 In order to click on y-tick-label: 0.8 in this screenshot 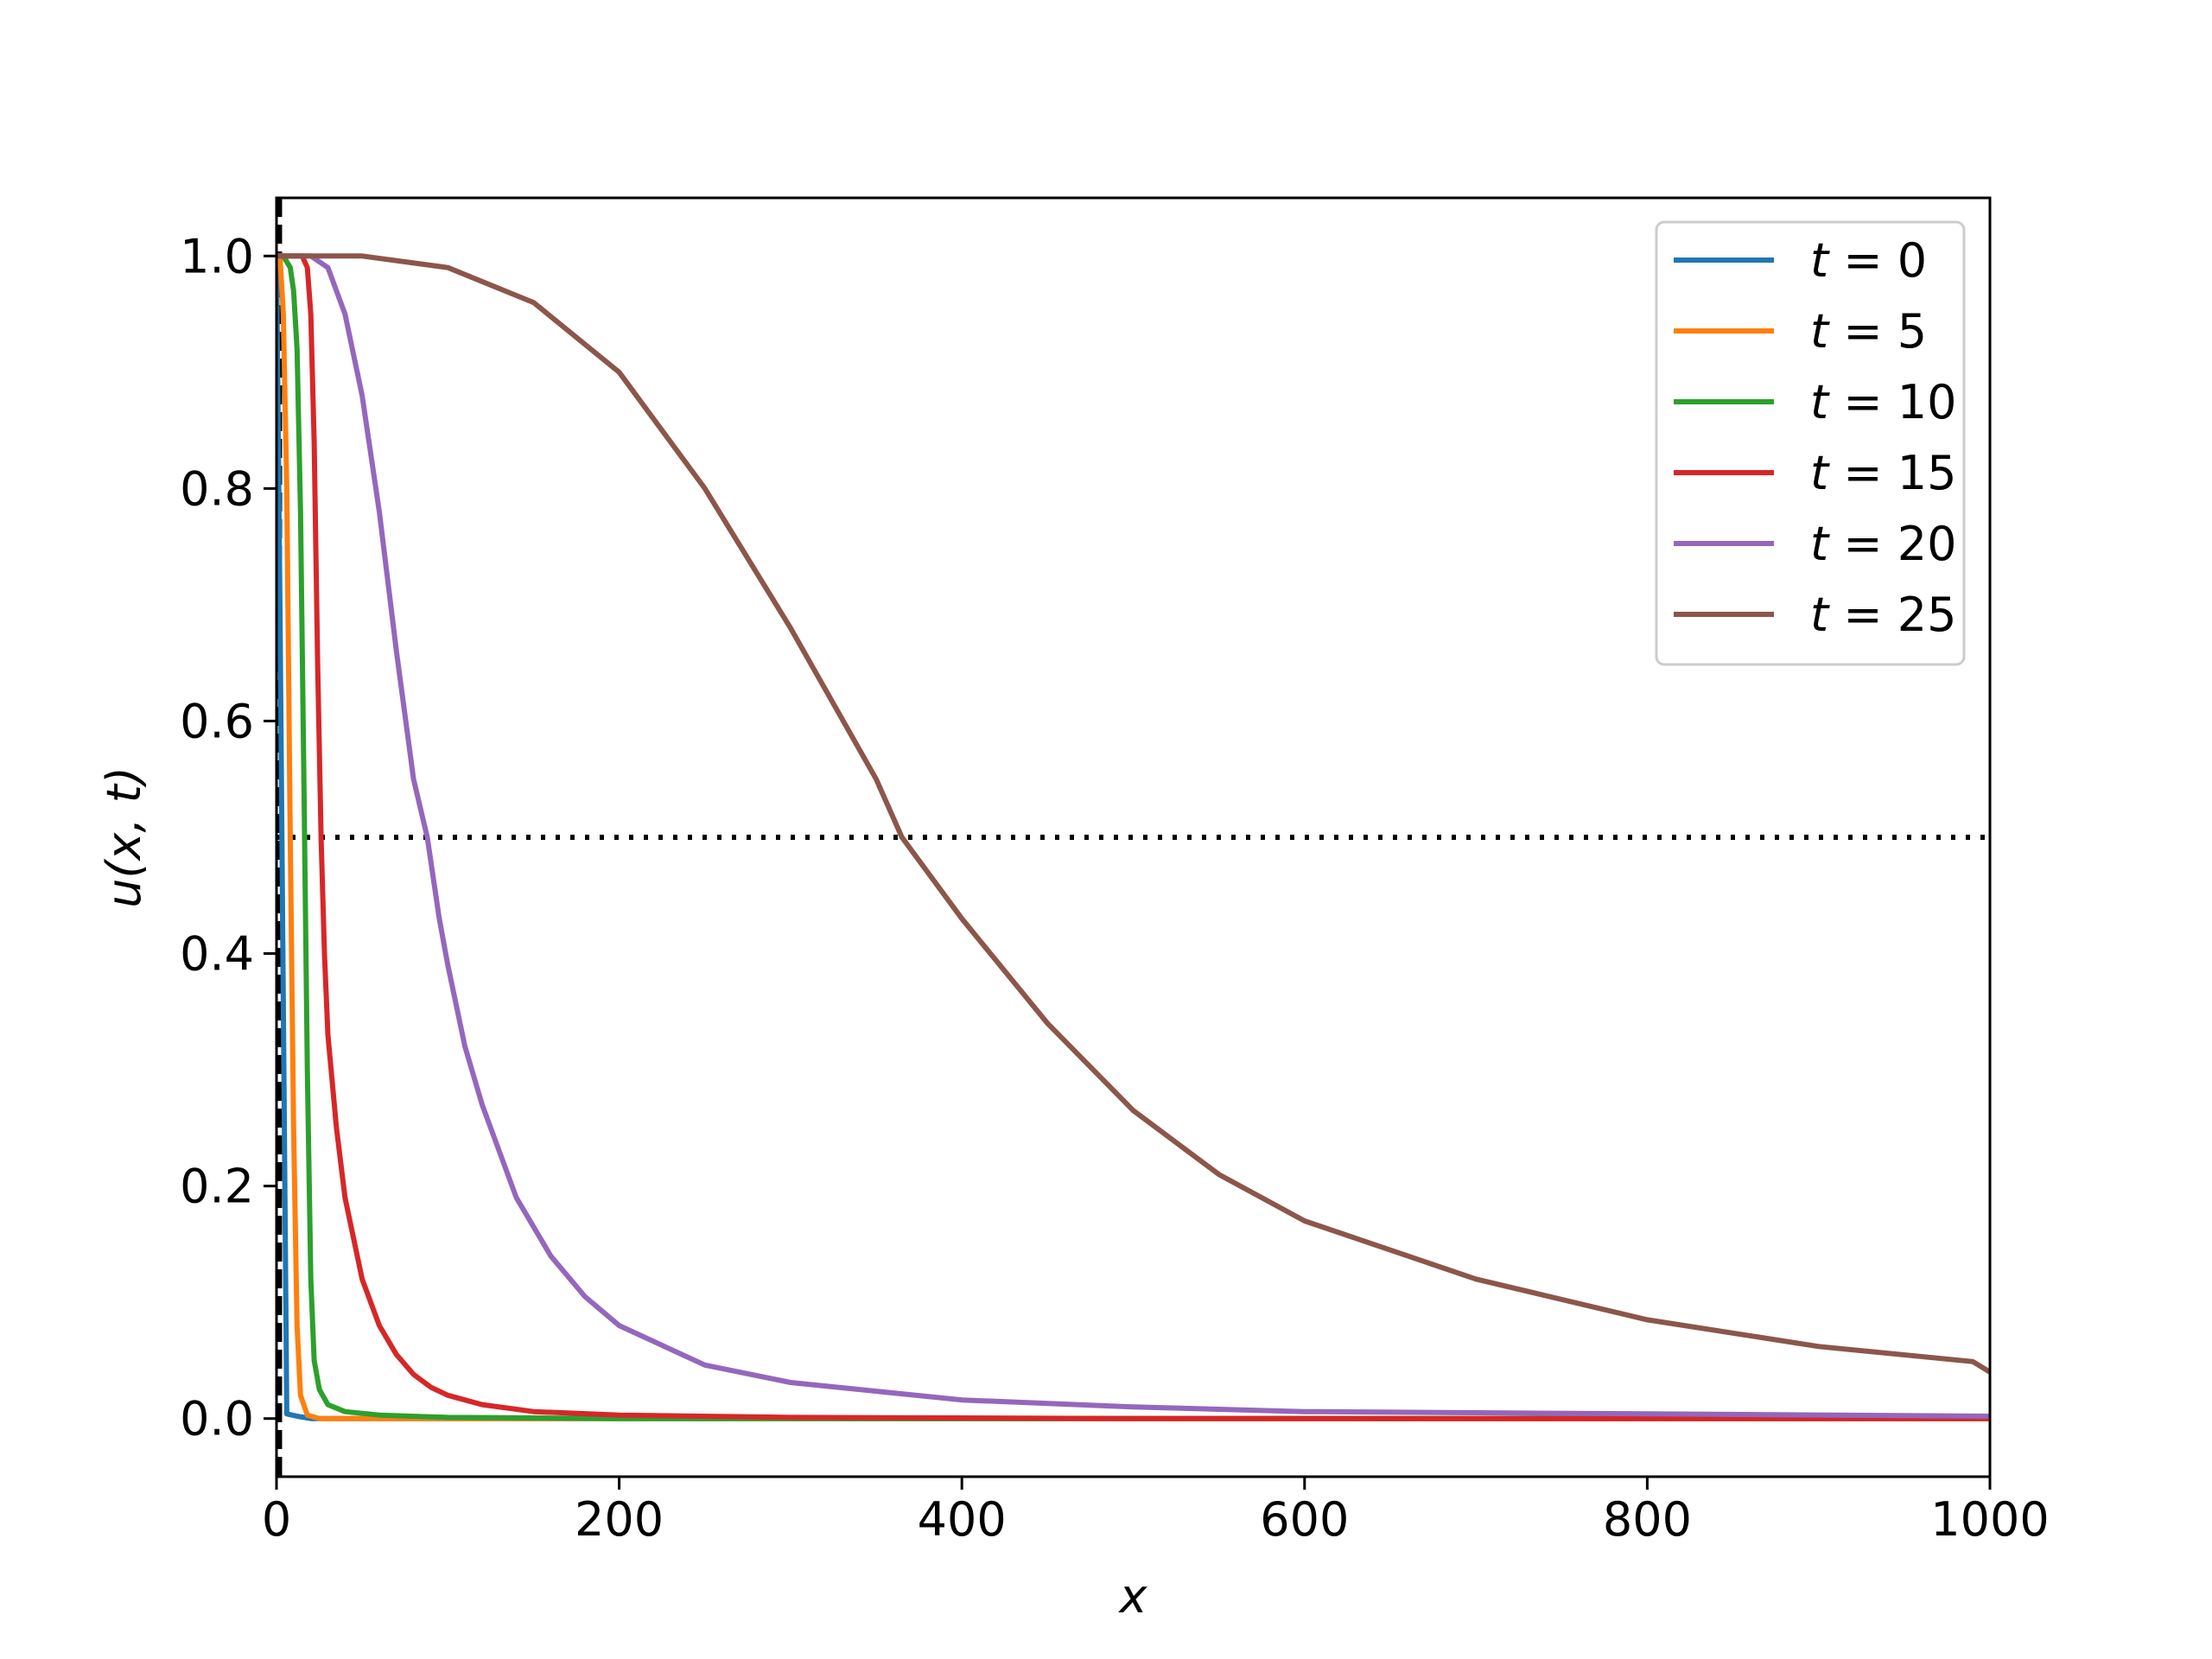, I will do `click(217, 488)`.